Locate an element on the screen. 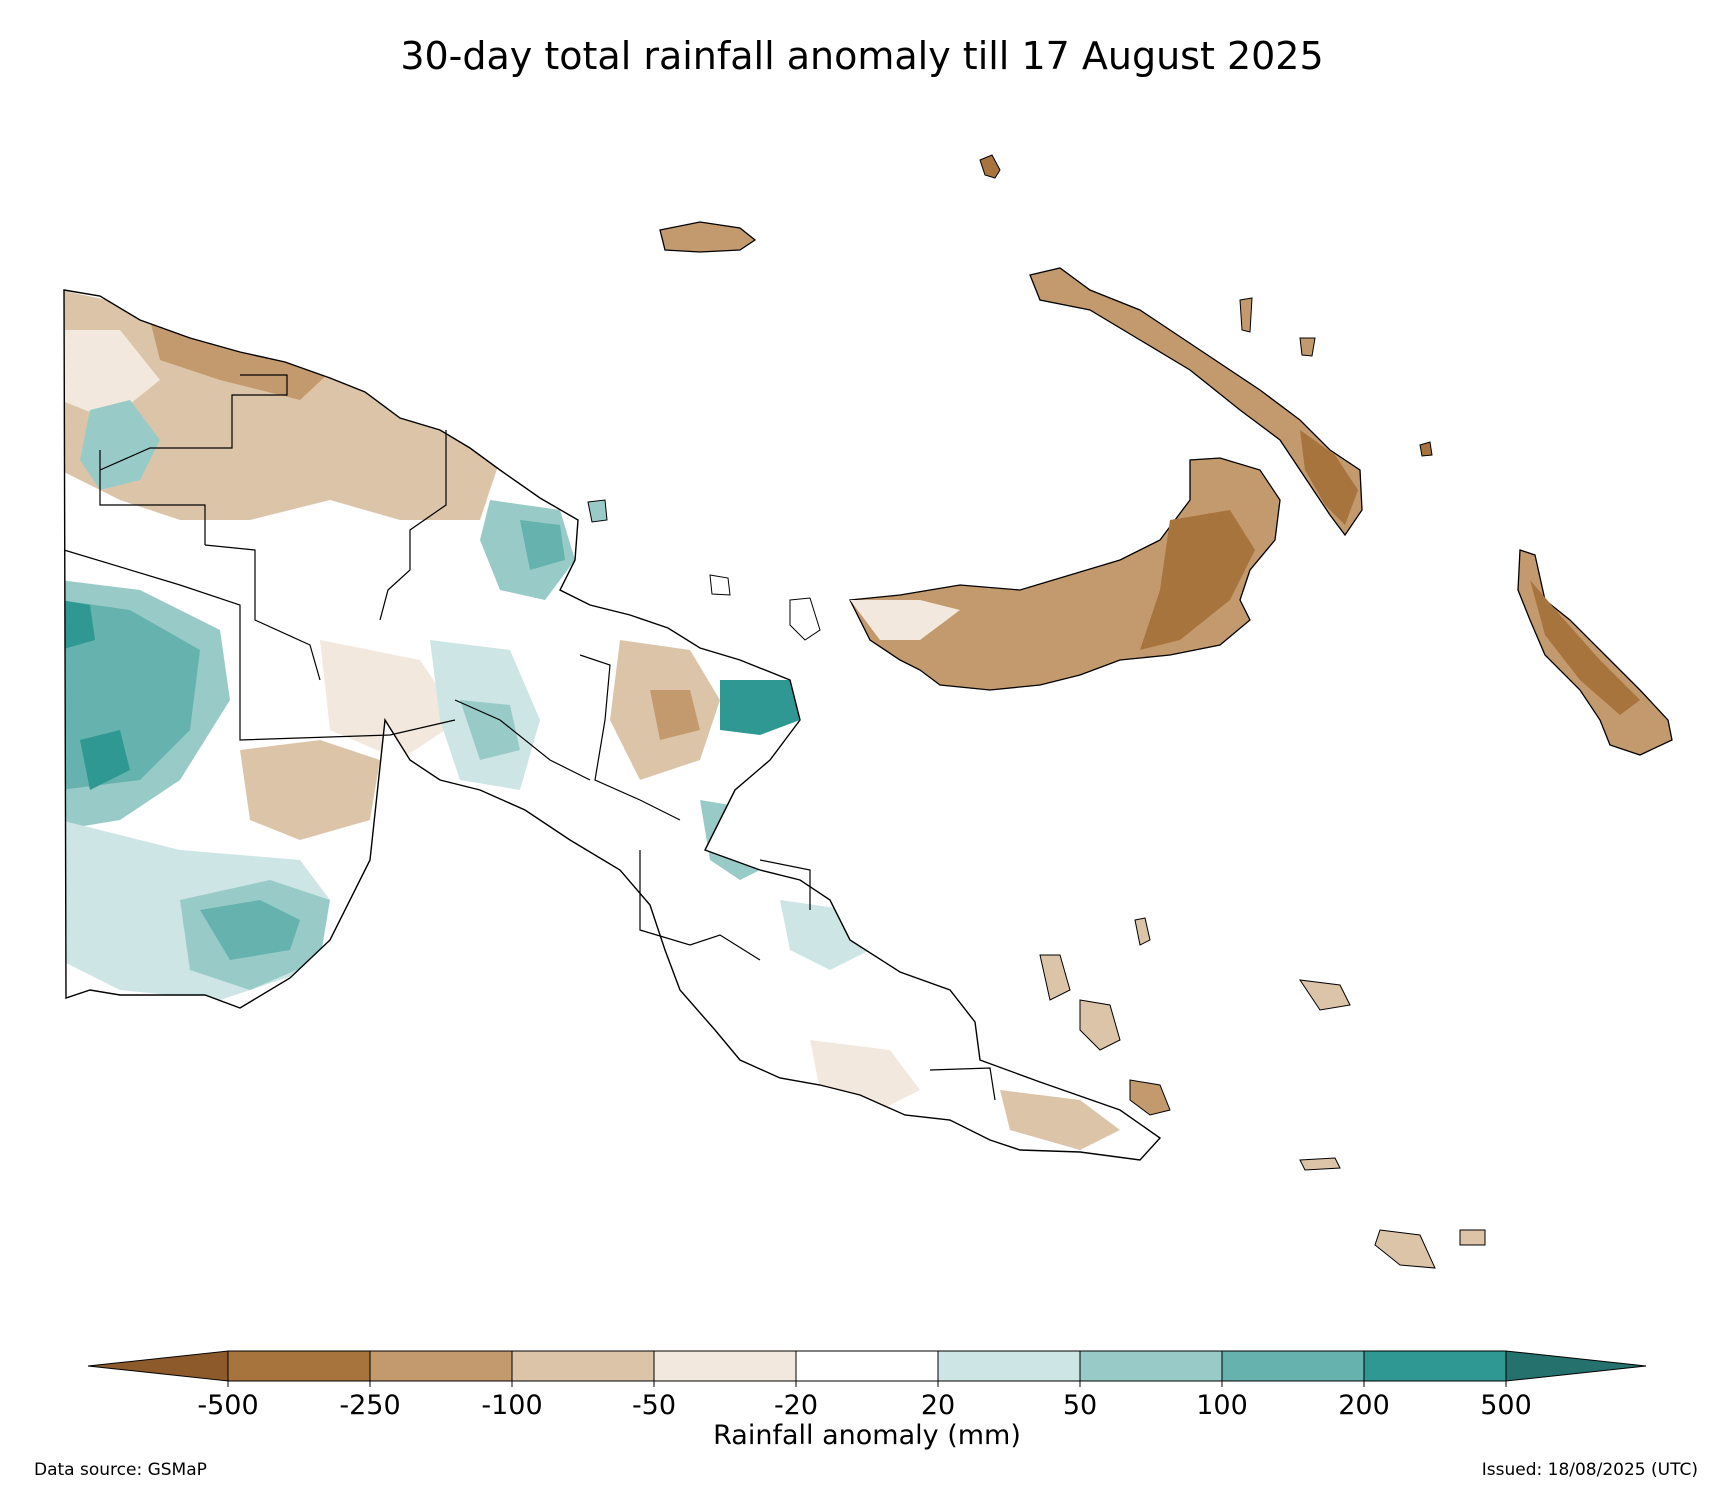  colorbar-tick-label: -500 is located at coordinates (227, 1405).